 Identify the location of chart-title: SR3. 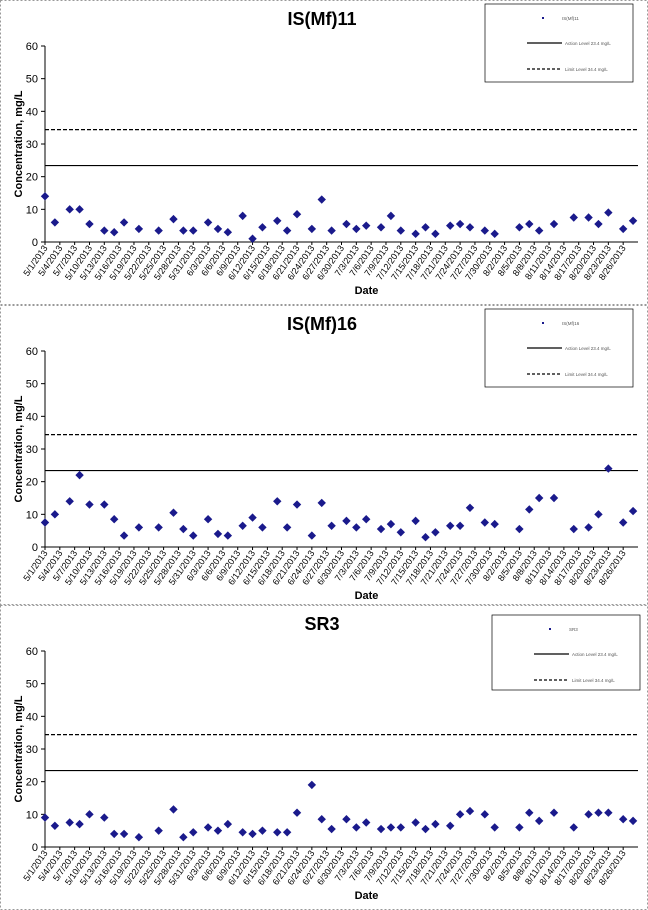
(321, 624).